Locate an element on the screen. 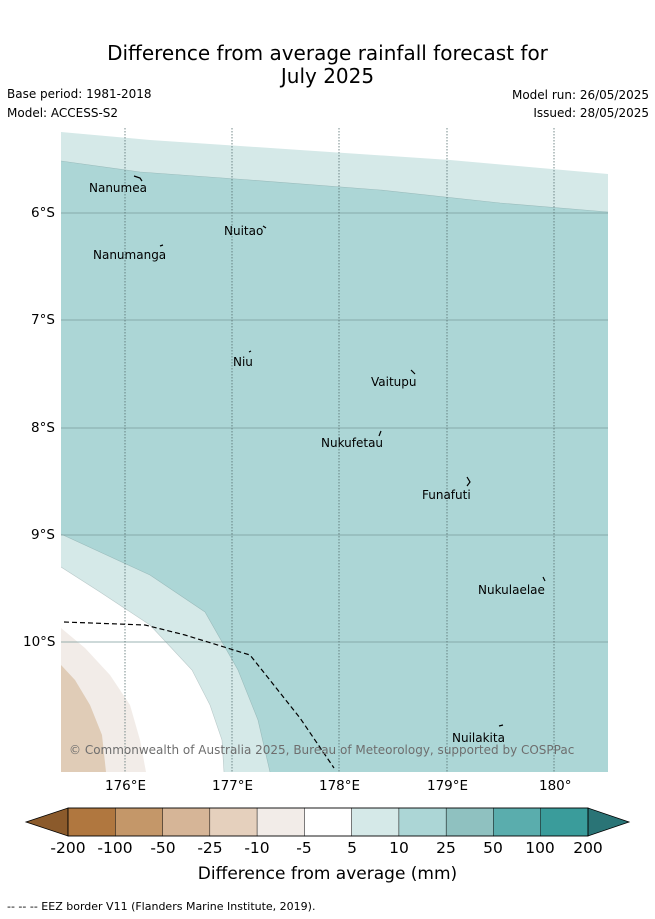 The width and height of the screenshot is (655, 919). colorbar-label: -200 is located at coordinates (68, 848).